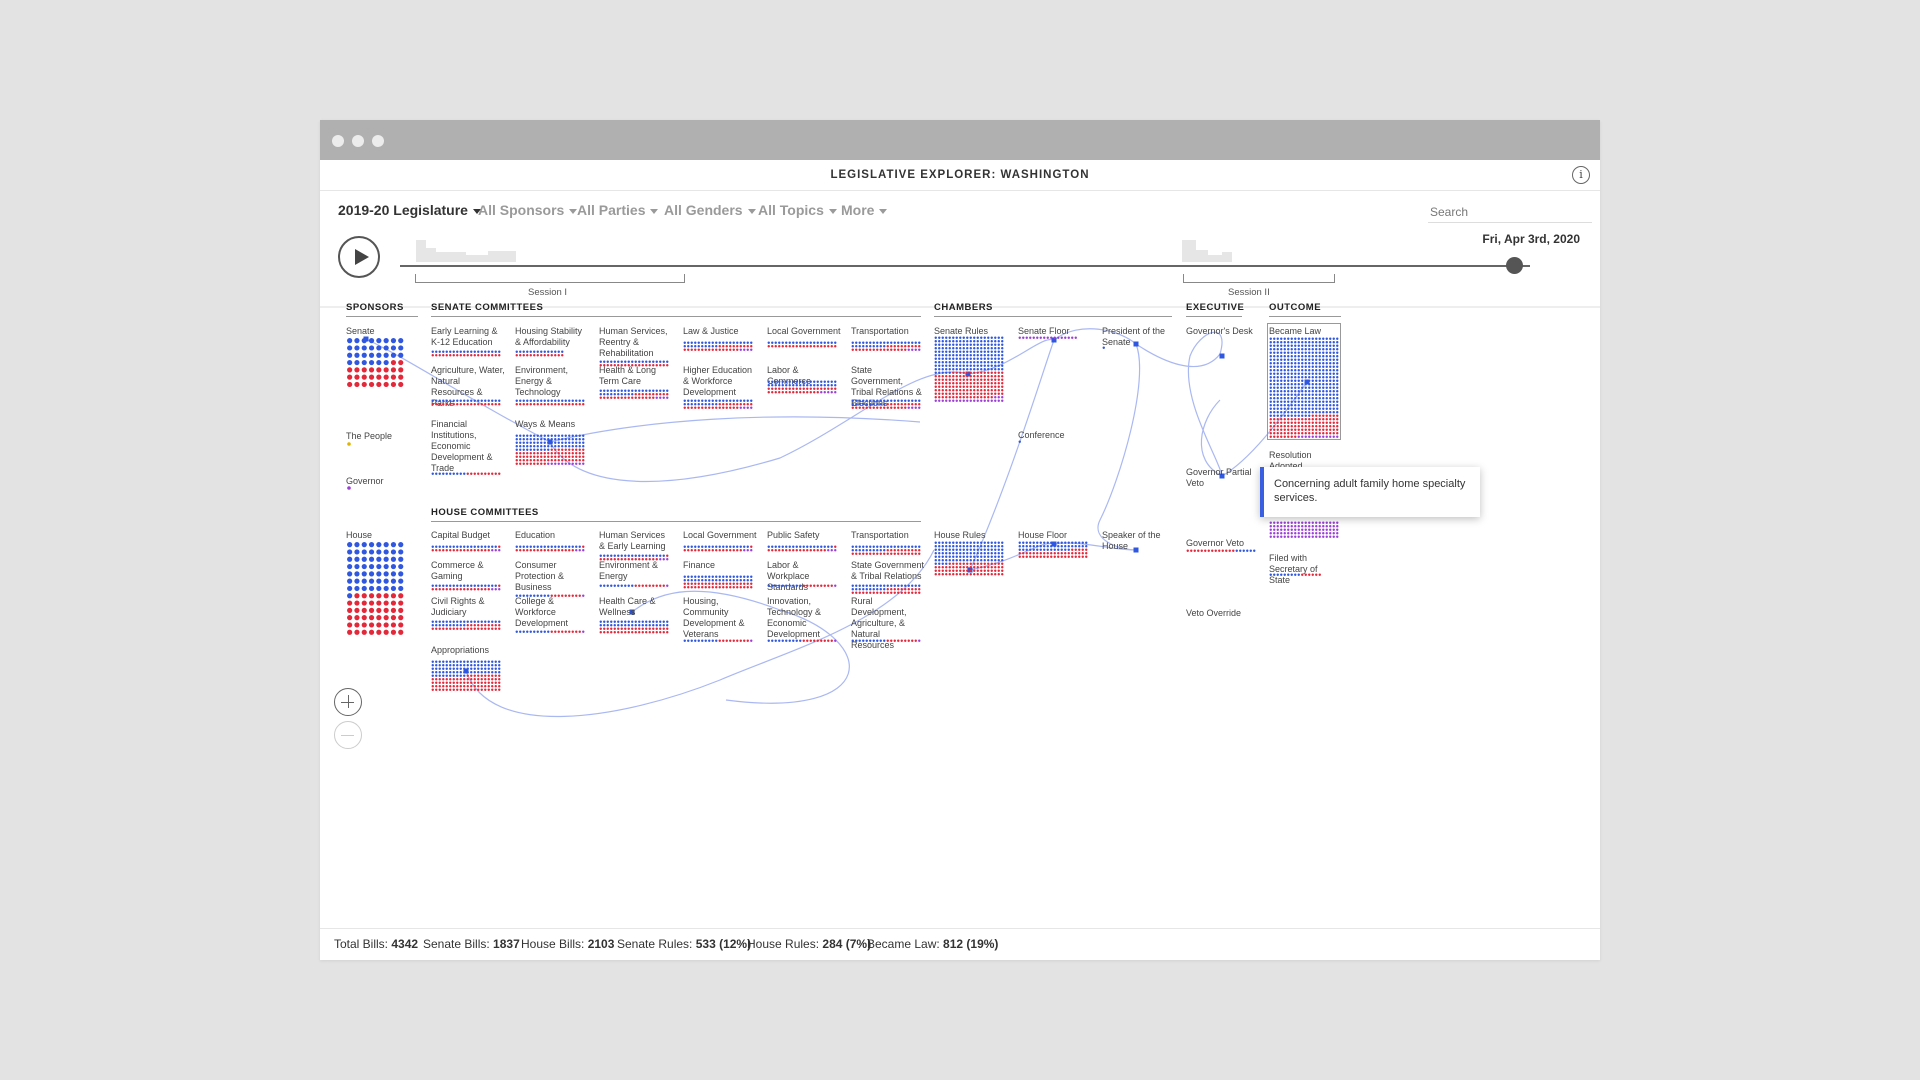 This screenshot has width=1920, height=1080. I want to click on house-committee-grid-environment-and-energy, so click(634, 586).